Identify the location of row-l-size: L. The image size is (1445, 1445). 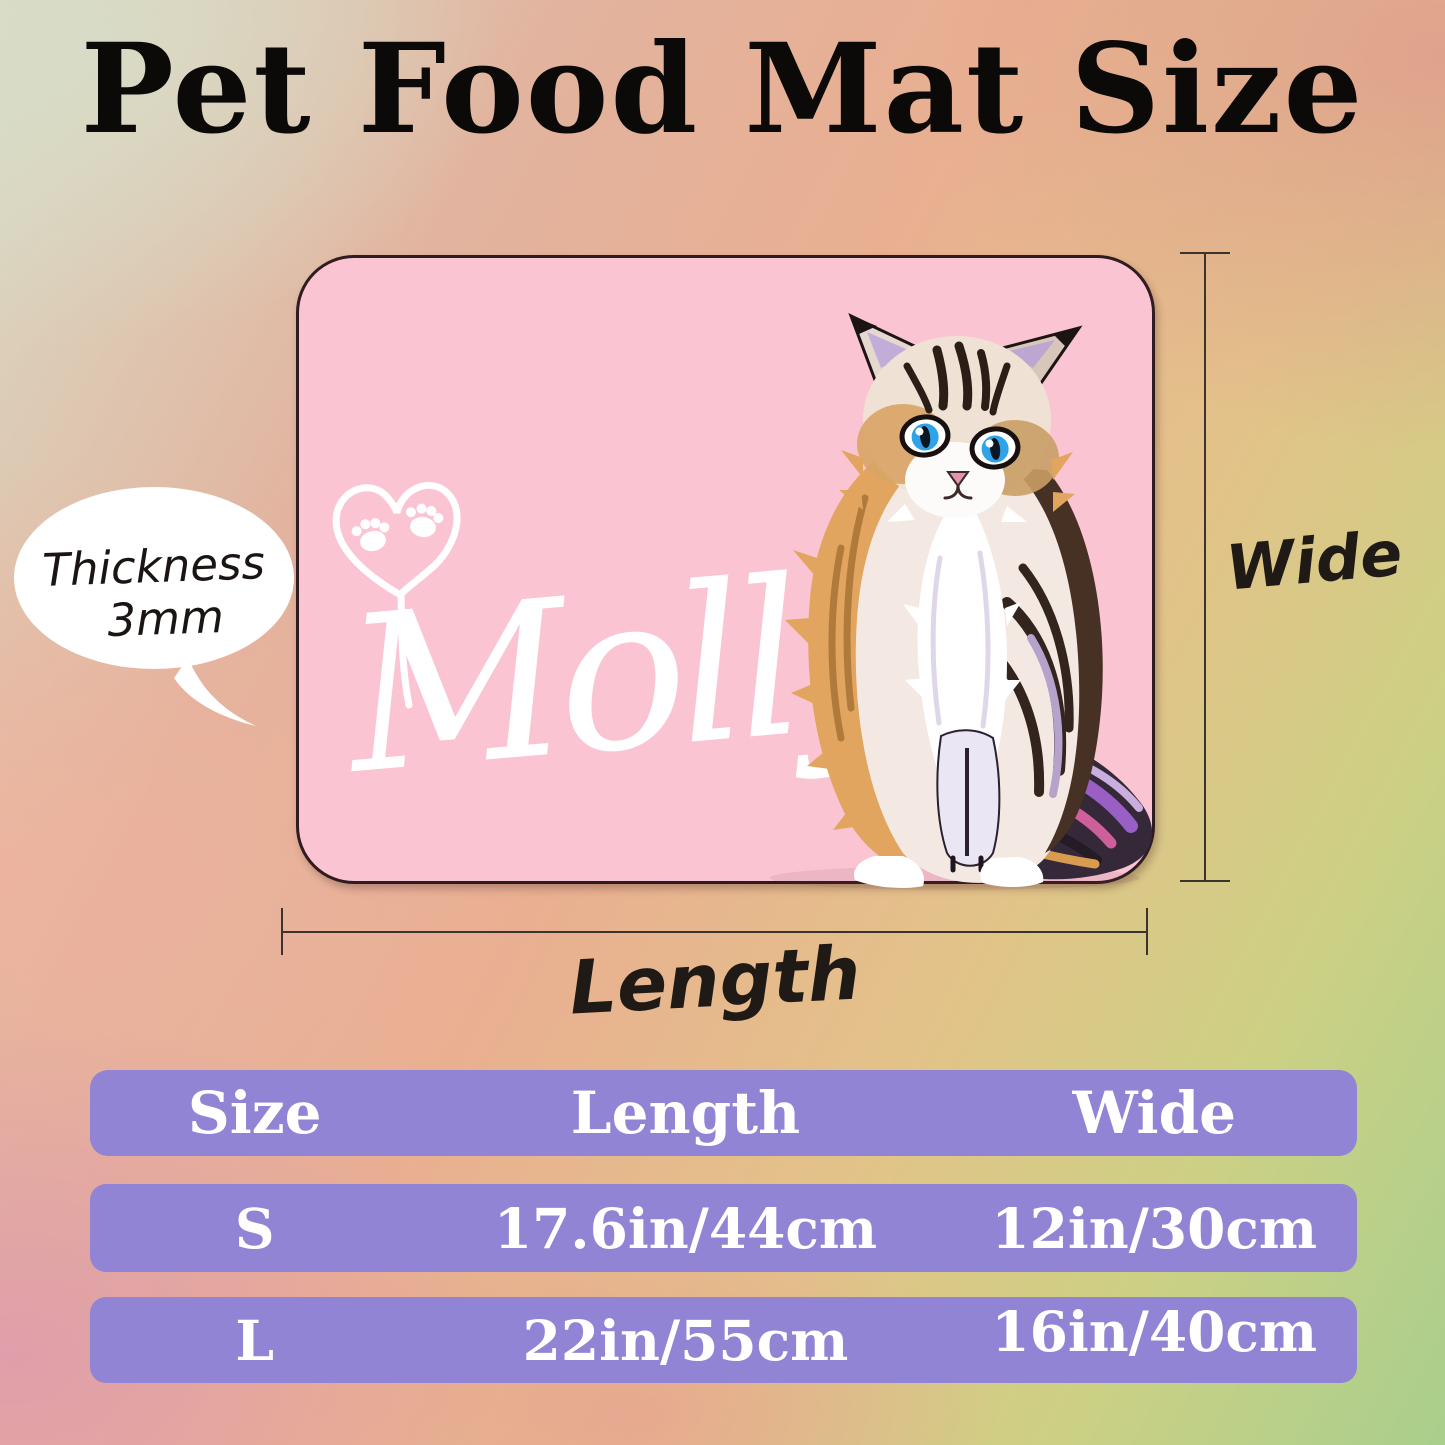
(255, 1340).